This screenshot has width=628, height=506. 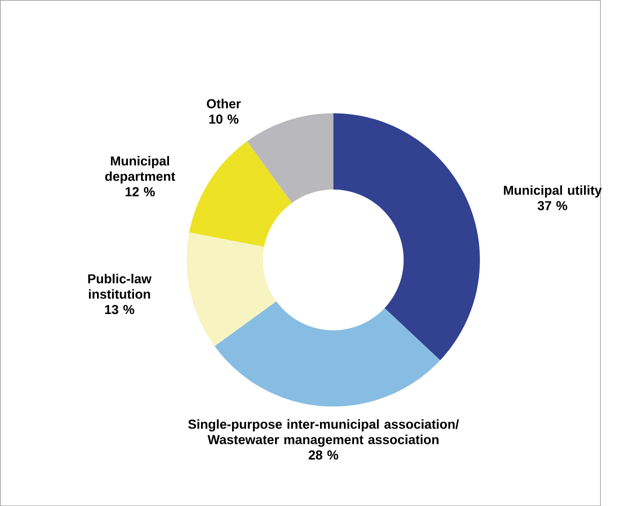 What do you see at coordinates (140, 170) in the screenshot?
I see `slice-label: Municipal department` at bounding box center [140, 170].